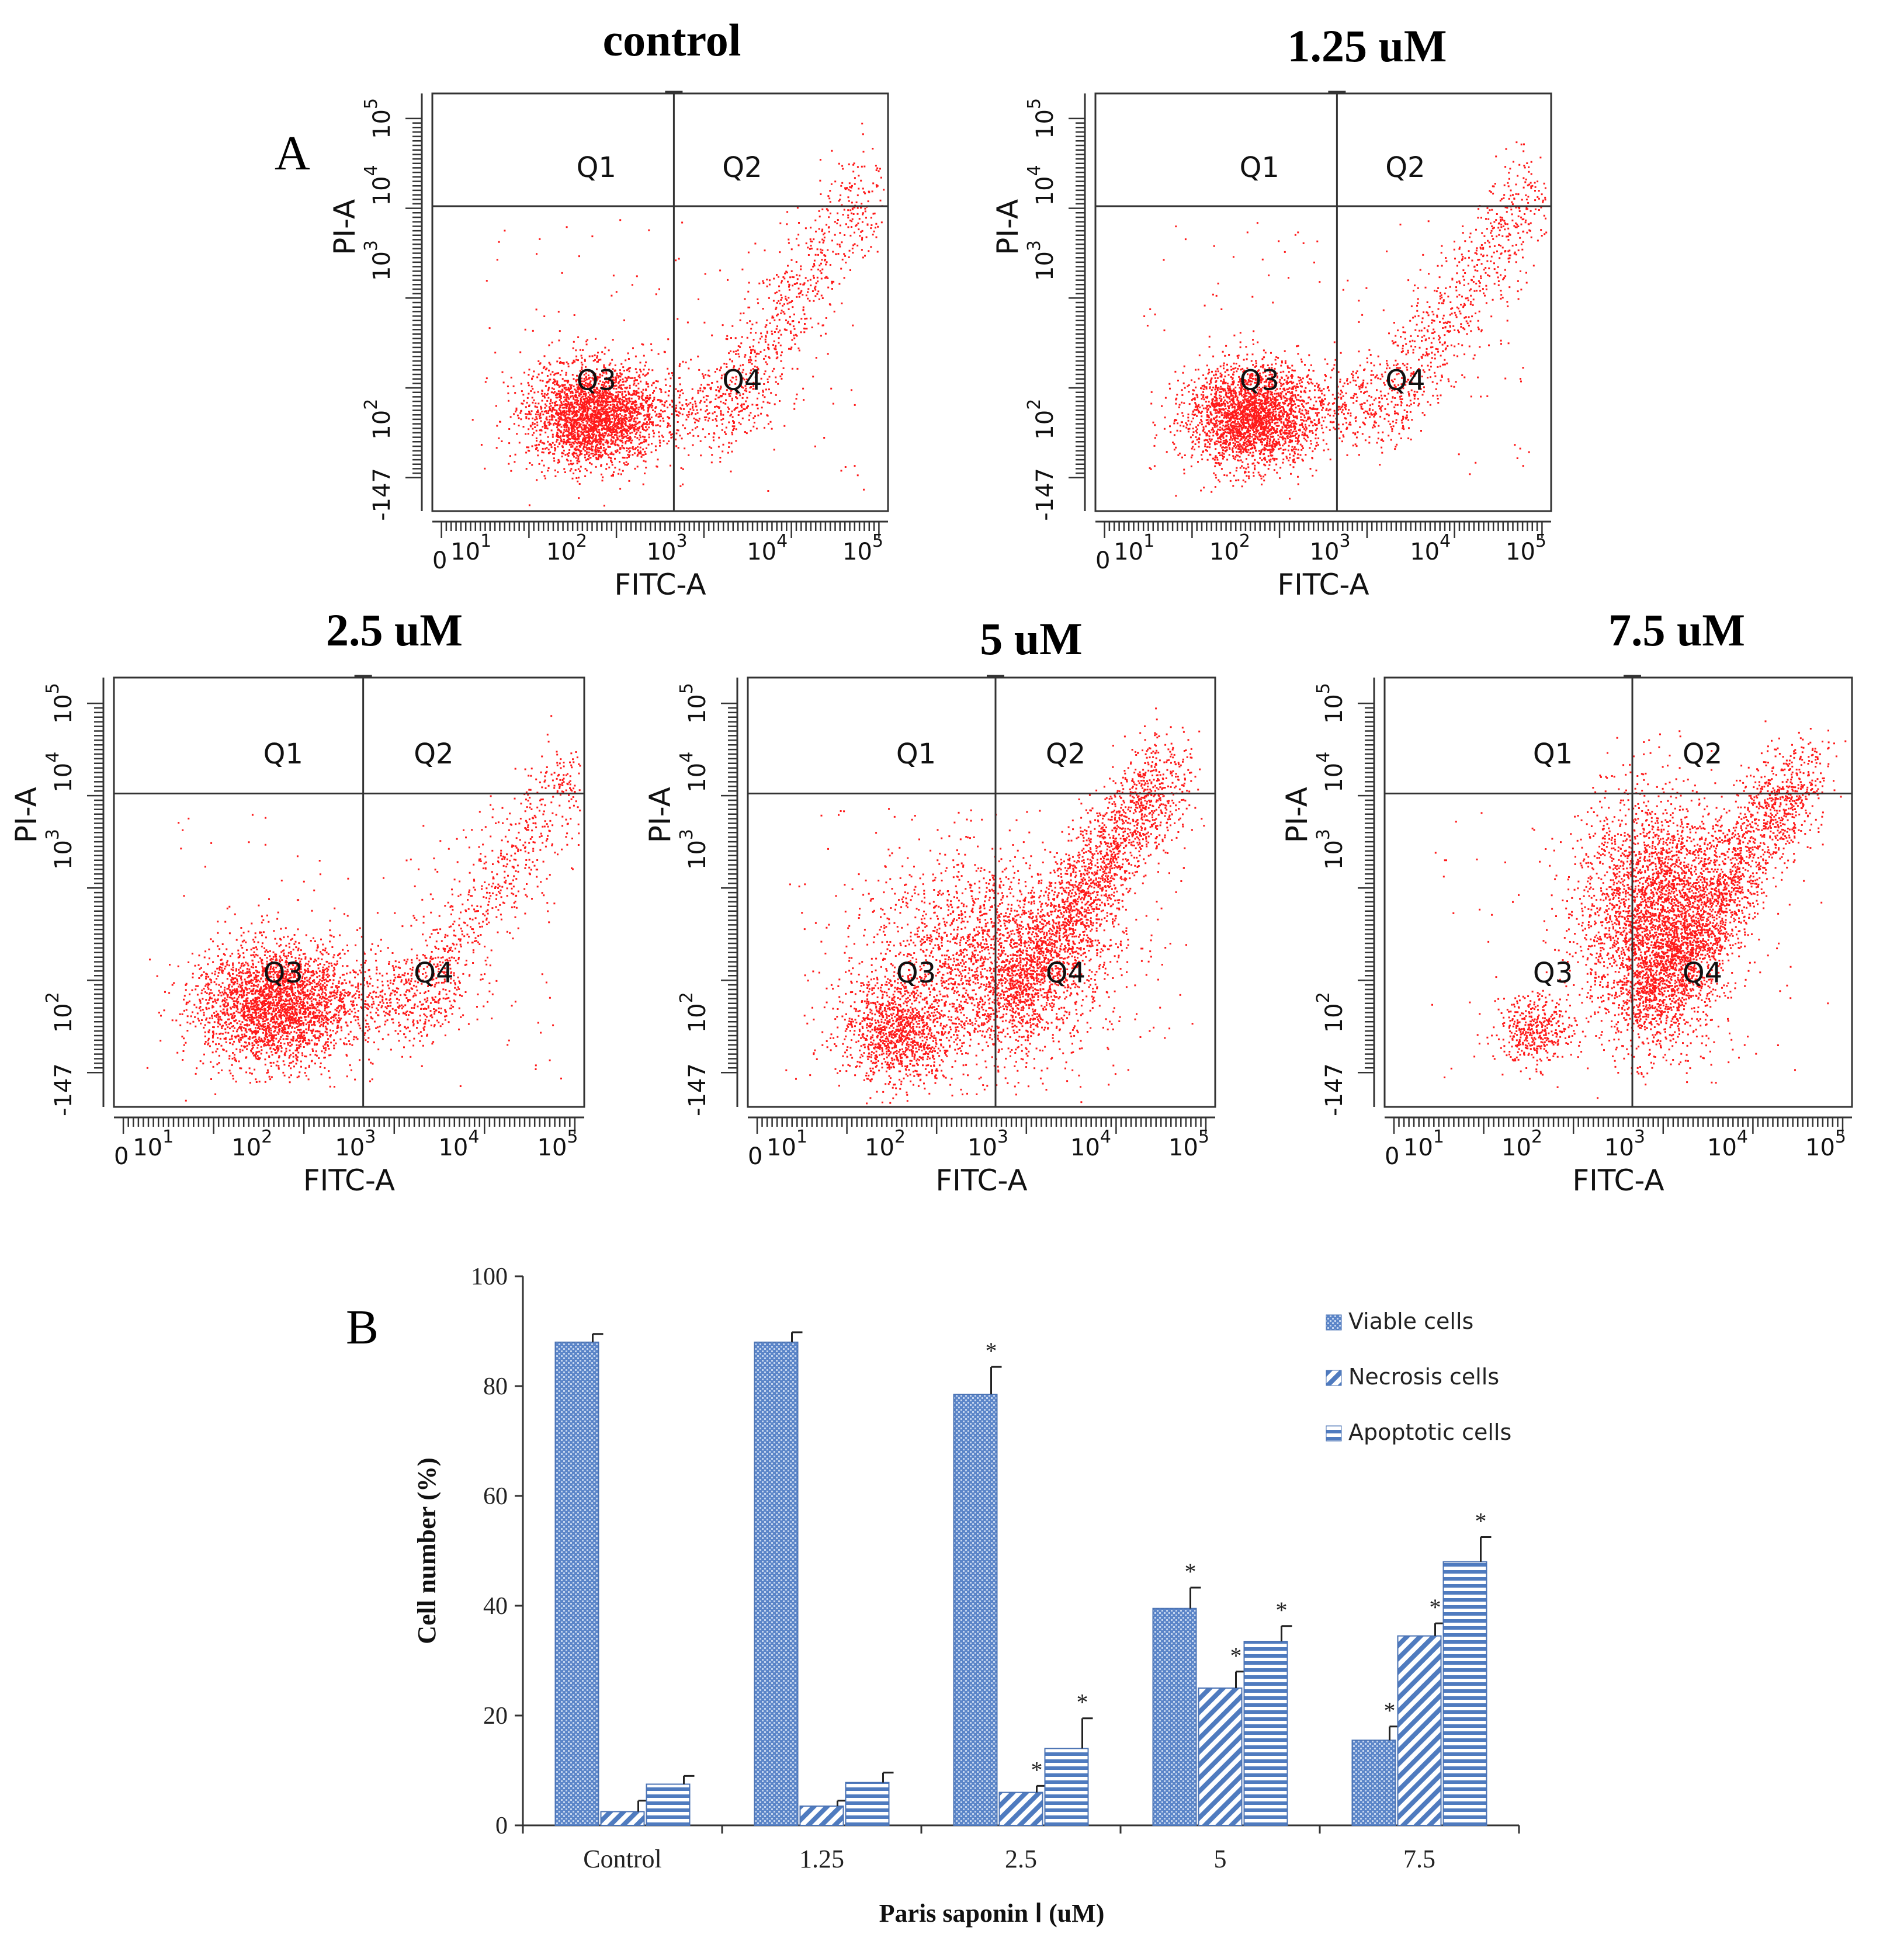 The width and height of the screenshot is (1904, 1934). Describe the element at coordinates (992, 1914) in the screenshot. I see `bar-x-axis-label: Paris saponin Ⅰ (uM)` at that location.